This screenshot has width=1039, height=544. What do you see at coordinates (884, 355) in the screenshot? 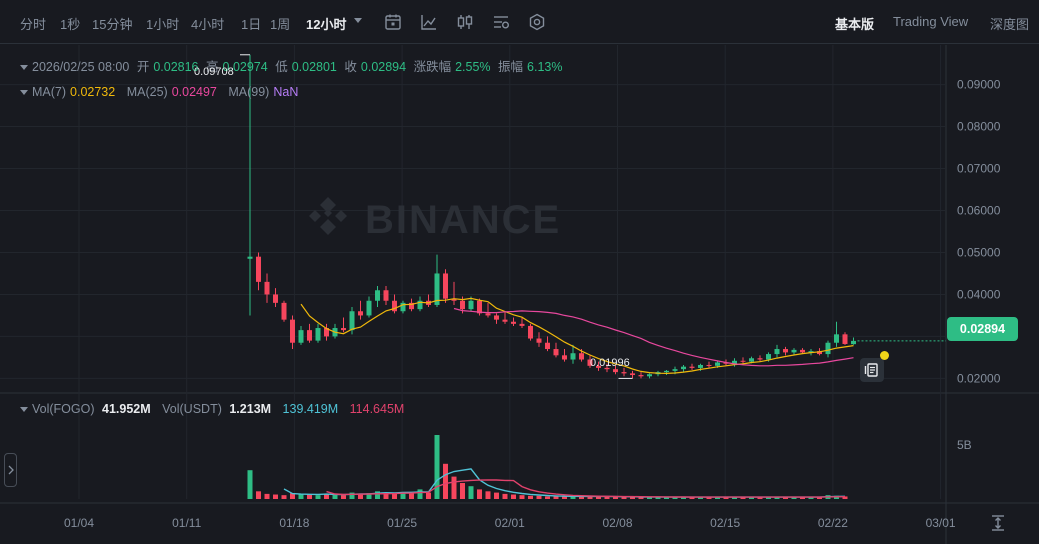
I see `notification-dot` at bounding box center [884, 355].